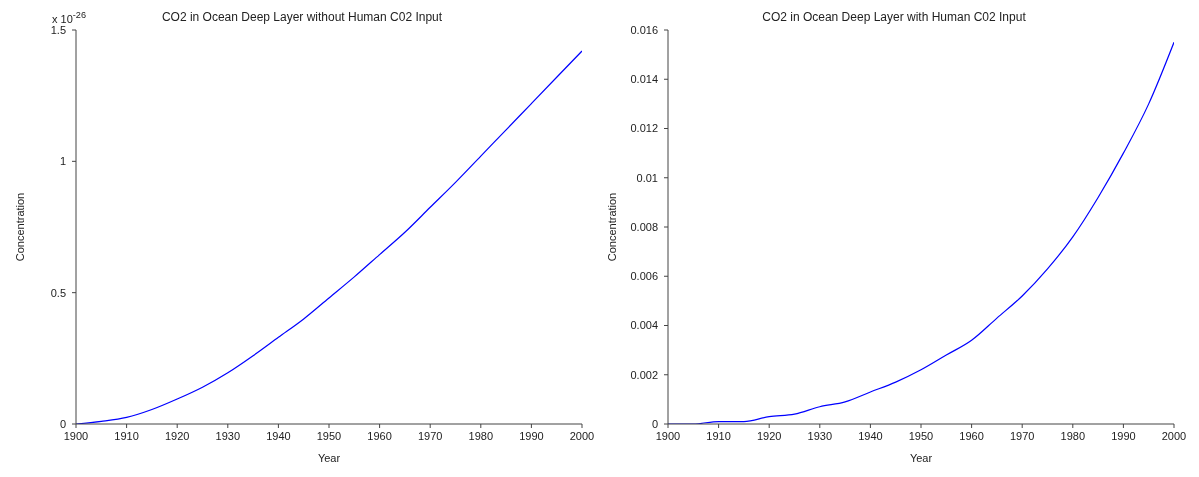 The image size is (1199, 477). Describe the element at coordinates (647, 177) in the screenshot. I see `y-tick-label: 0.01` at that location.